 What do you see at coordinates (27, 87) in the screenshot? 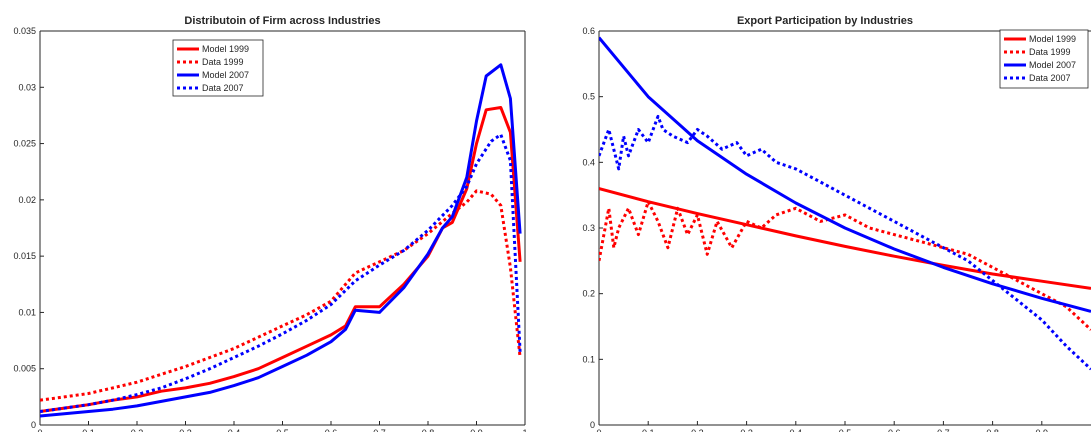
I see `y-tick-label: 0.03` at bounding box center [27, 87].